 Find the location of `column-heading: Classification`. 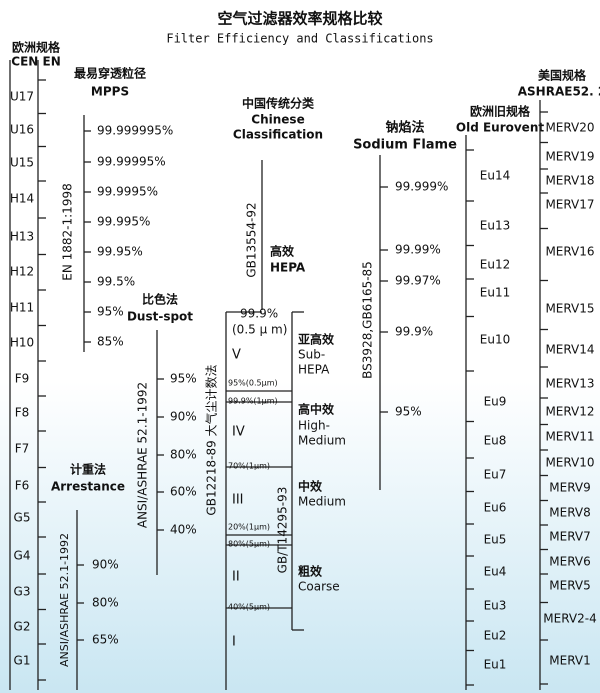

column-heading: Classification is located at coordinates (278, 135).